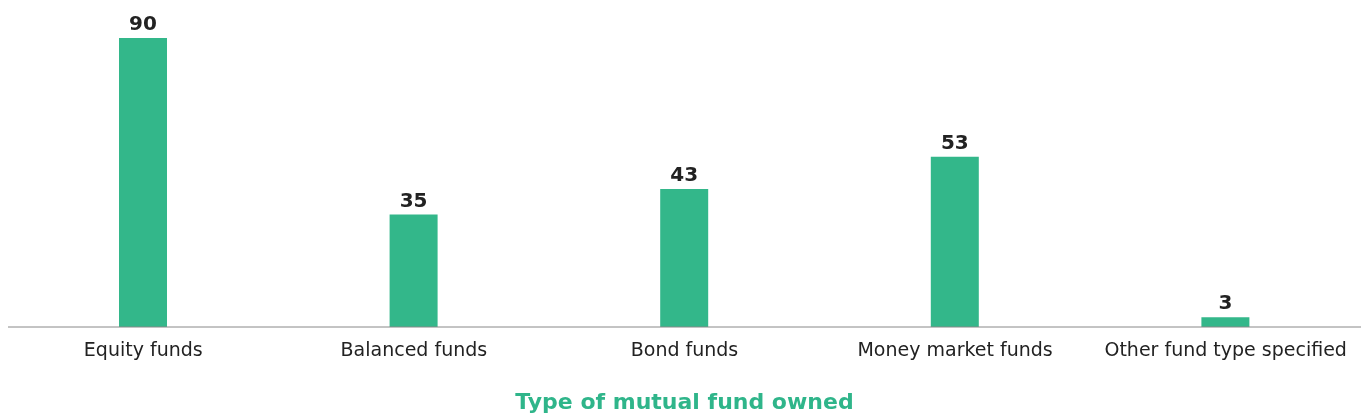 The height and width of the screenshot is (417, 1369). Describe the element at coordinates (414, 349) in the screenshot. I see `x-tick-label: Balanced funds` at that location.